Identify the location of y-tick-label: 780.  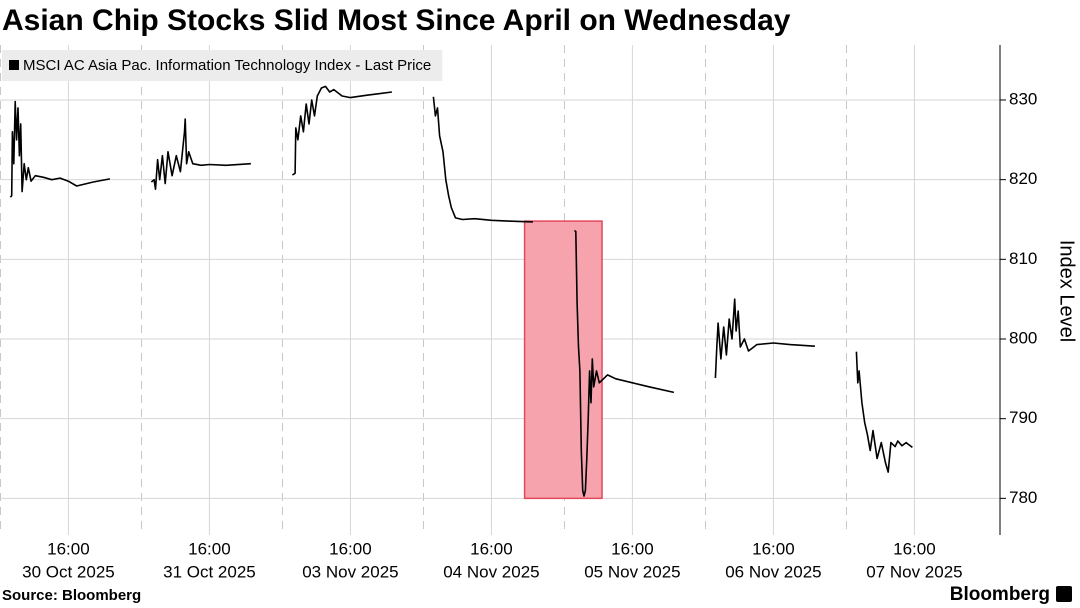
(1023, 497).